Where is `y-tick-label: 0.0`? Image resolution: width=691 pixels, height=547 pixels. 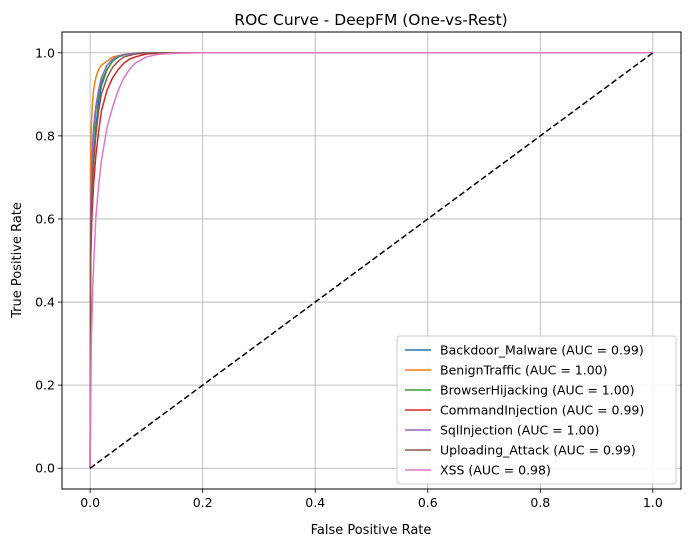
y-tick-label: 0.0 is located at coordinates (45, 468).